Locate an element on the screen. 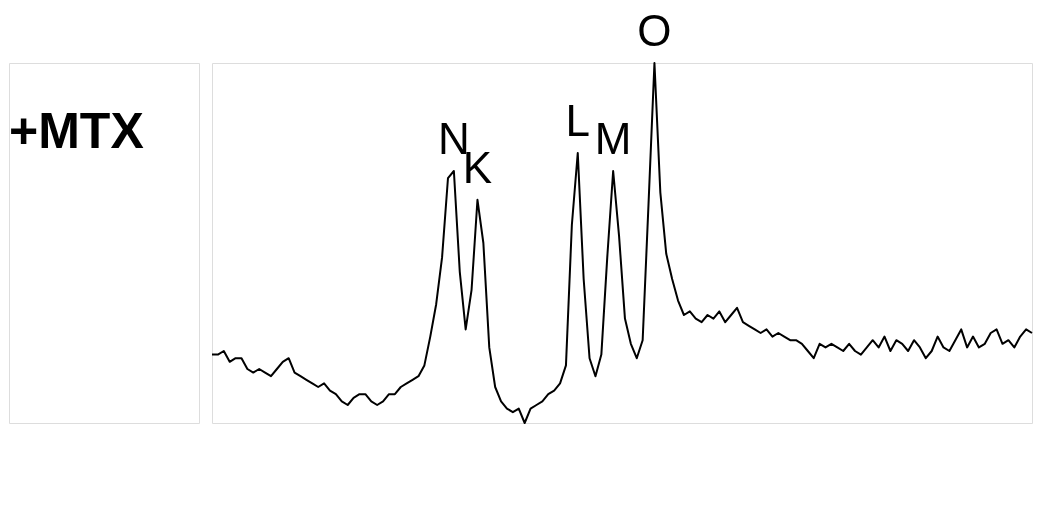 The width and height of the screenshot is (1054, 519). annotation: L is located at coordinates (577, 120).